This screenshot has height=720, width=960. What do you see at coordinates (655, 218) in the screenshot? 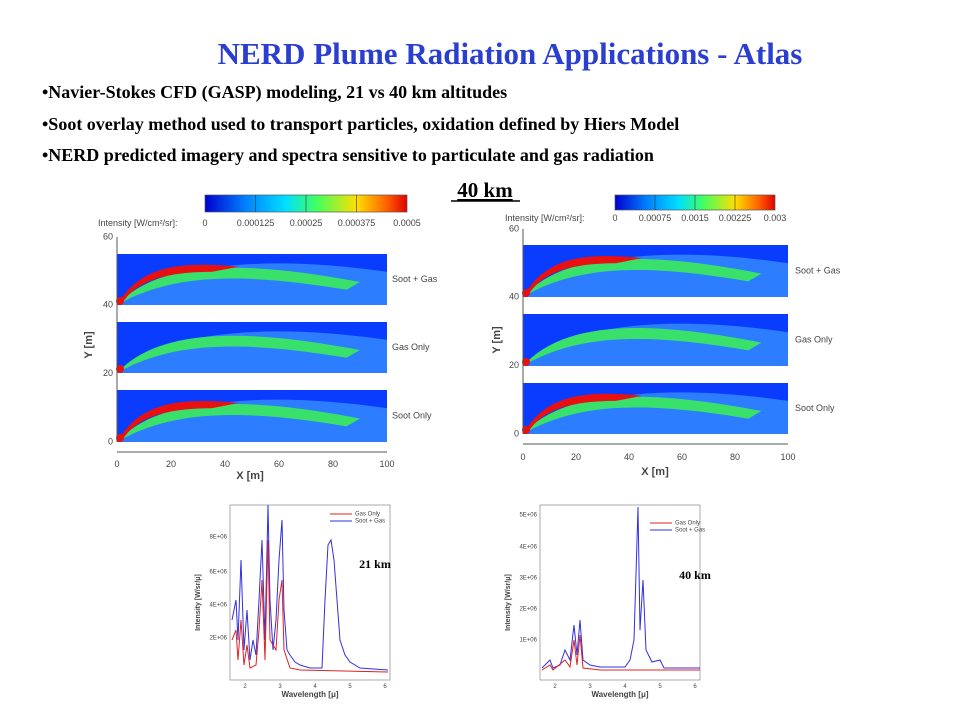
I see `label: 0.00075` at bounding box center [655, 218].